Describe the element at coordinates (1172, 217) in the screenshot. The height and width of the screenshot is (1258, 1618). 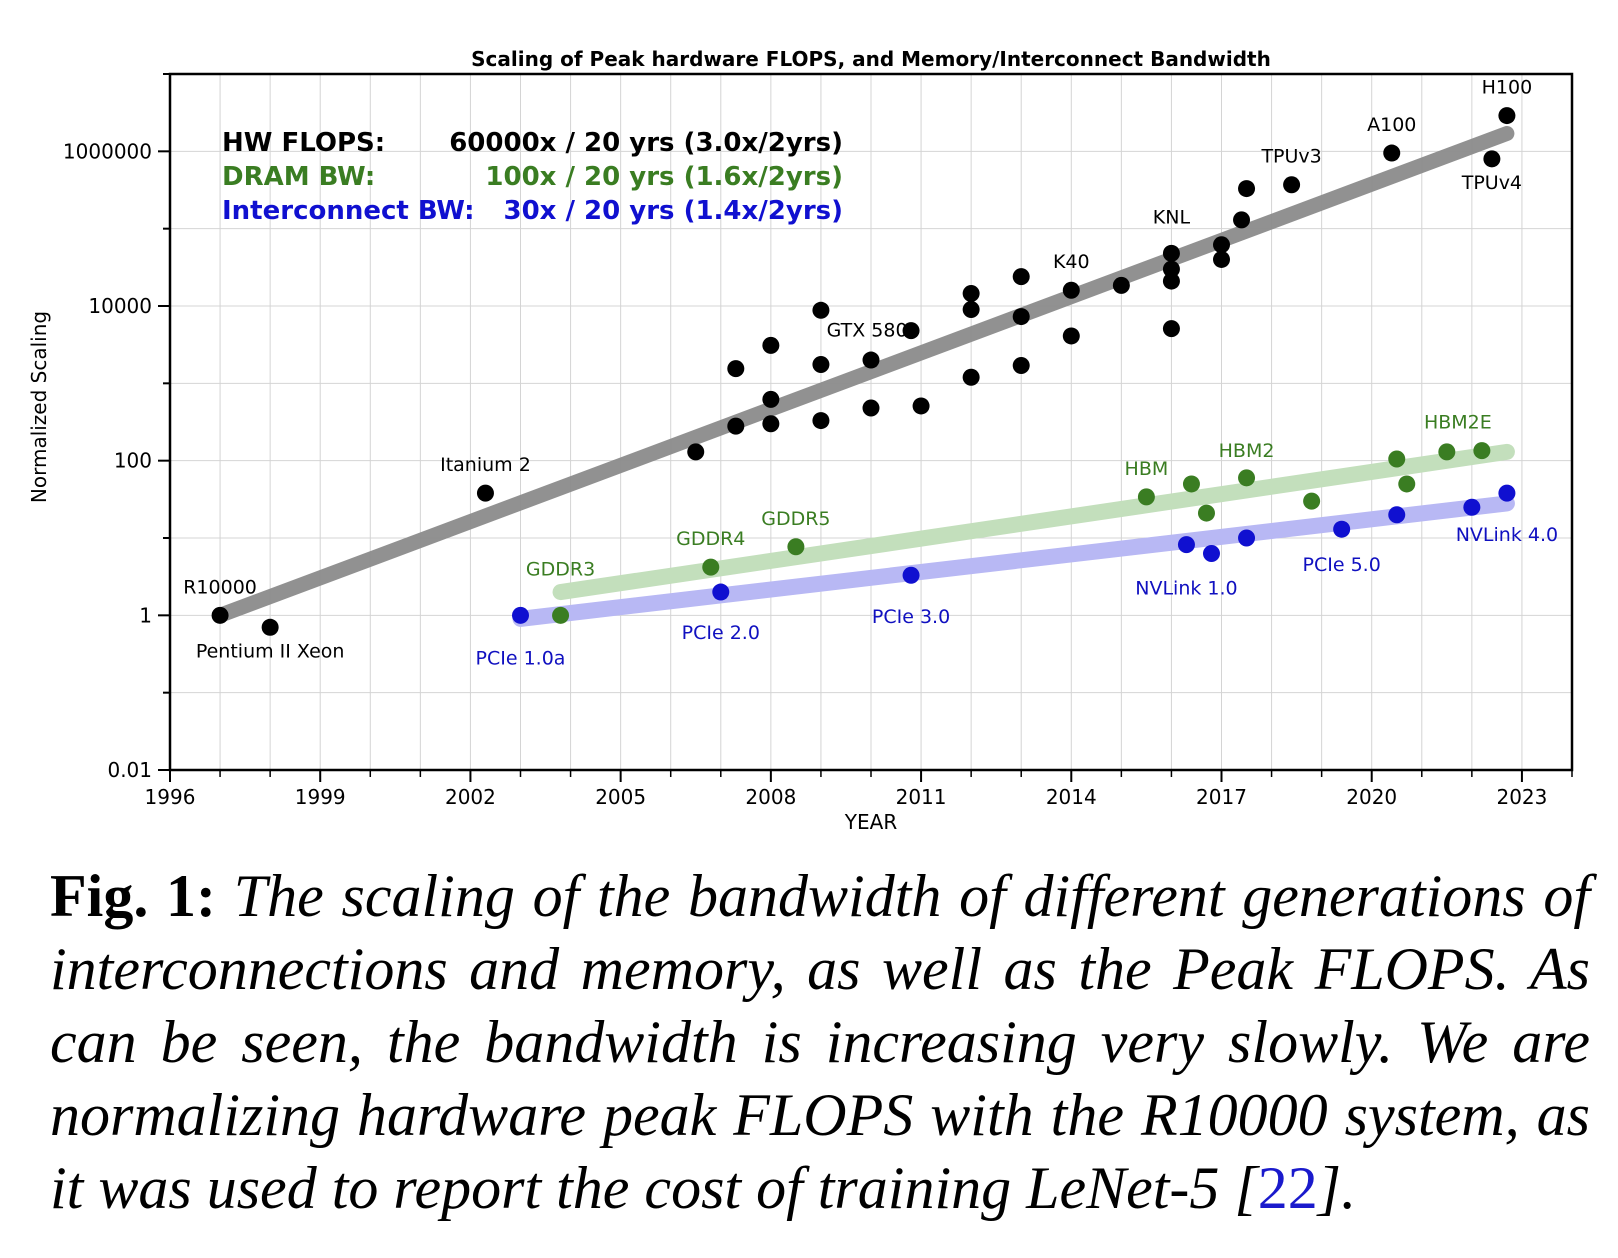
I see `point-label: KNL` at that location.